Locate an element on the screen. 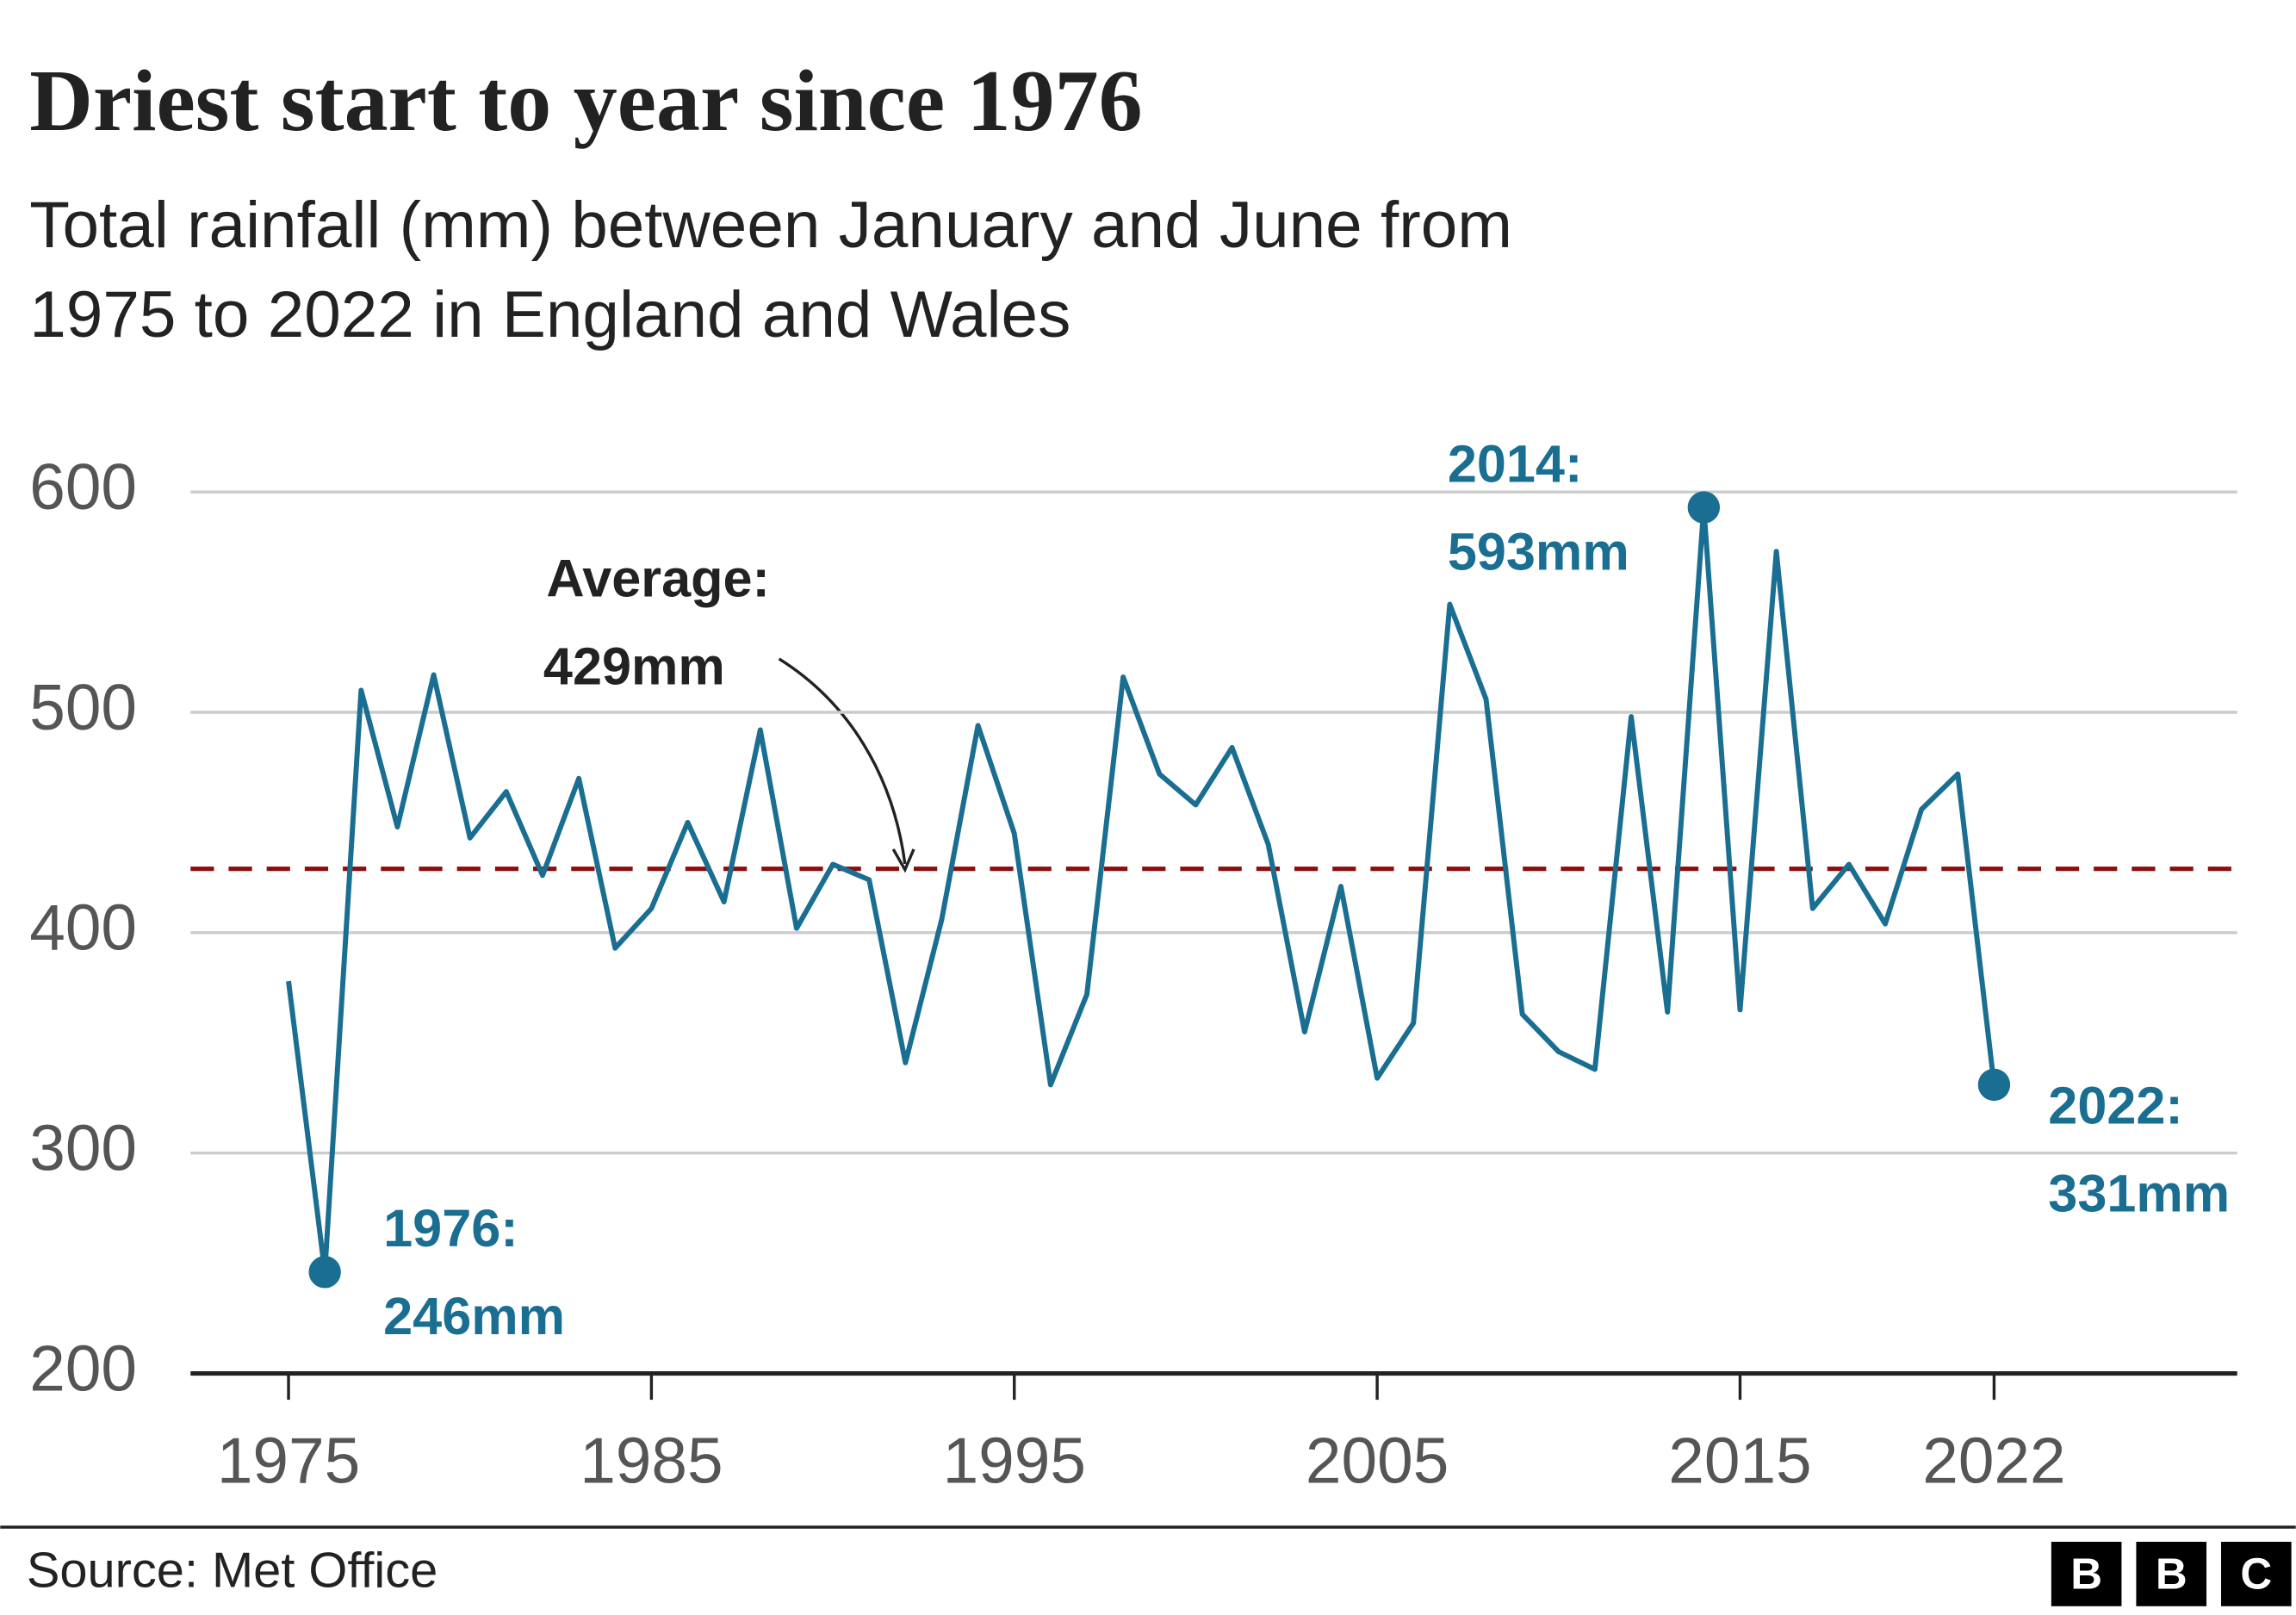 The image size is (2296, 1615). x-tick-label: 1995 is located at coordinates (1014, 1460).